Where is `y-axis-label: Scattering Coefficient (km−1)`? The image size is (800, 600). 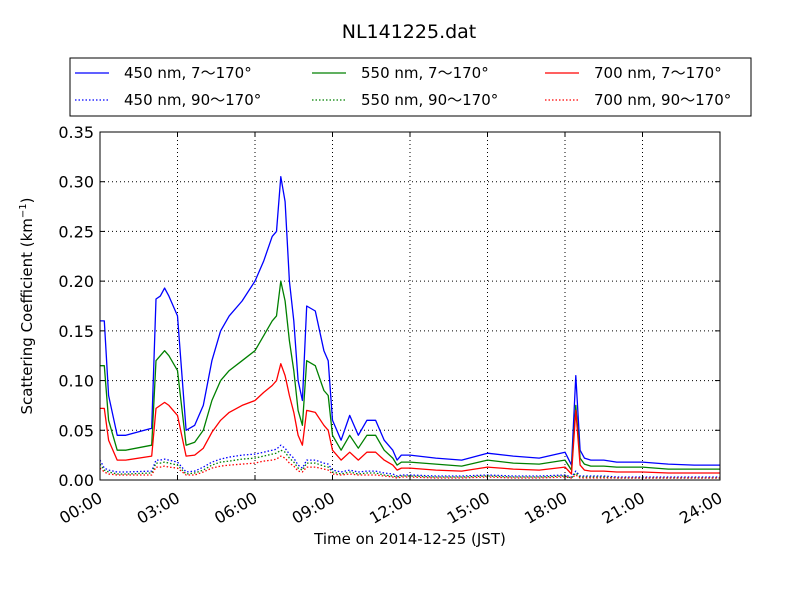
y-axis-label: Scattering Coefficient (km−1) is located at coordinates (27, 305).